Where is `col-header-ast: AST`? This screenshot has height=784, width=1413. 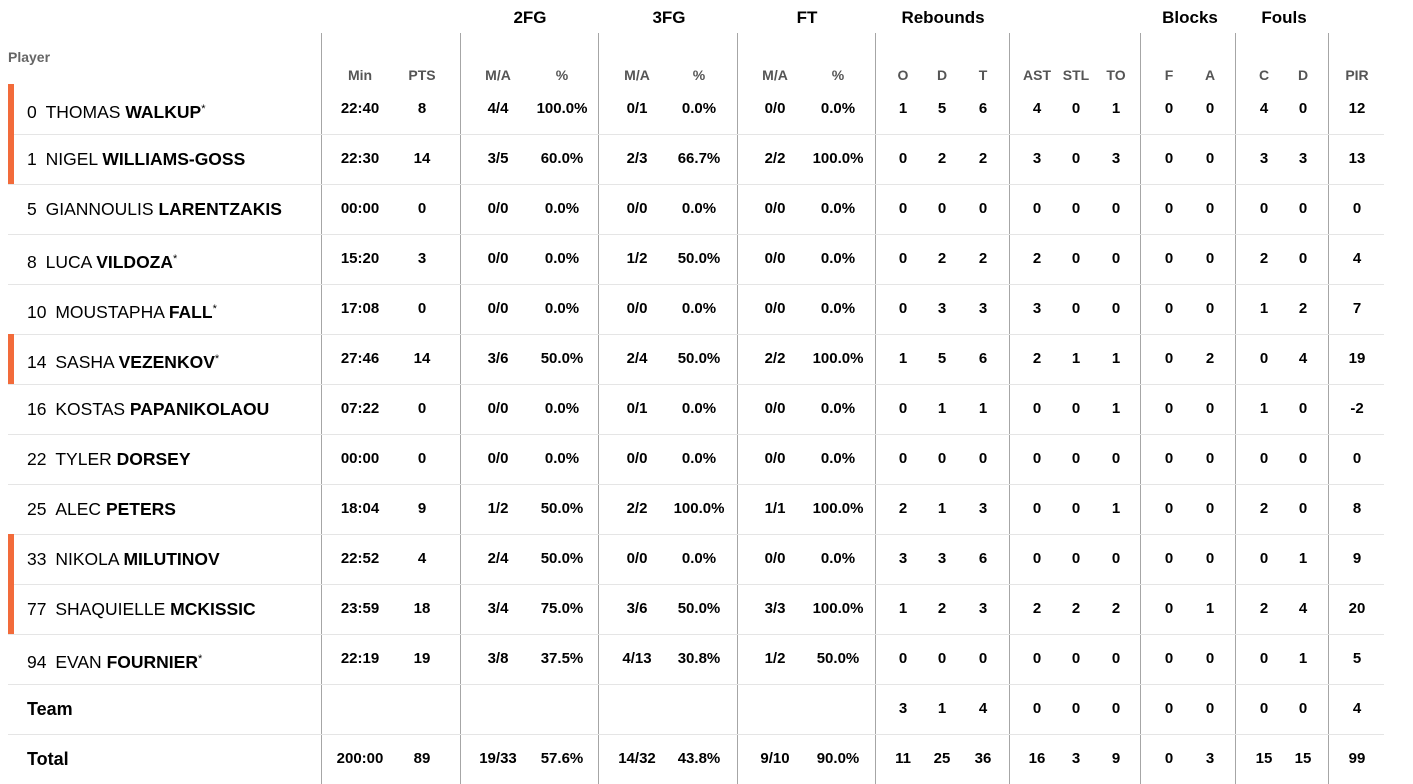 col-header-ast: AST is located at coordinates (1037, 75).